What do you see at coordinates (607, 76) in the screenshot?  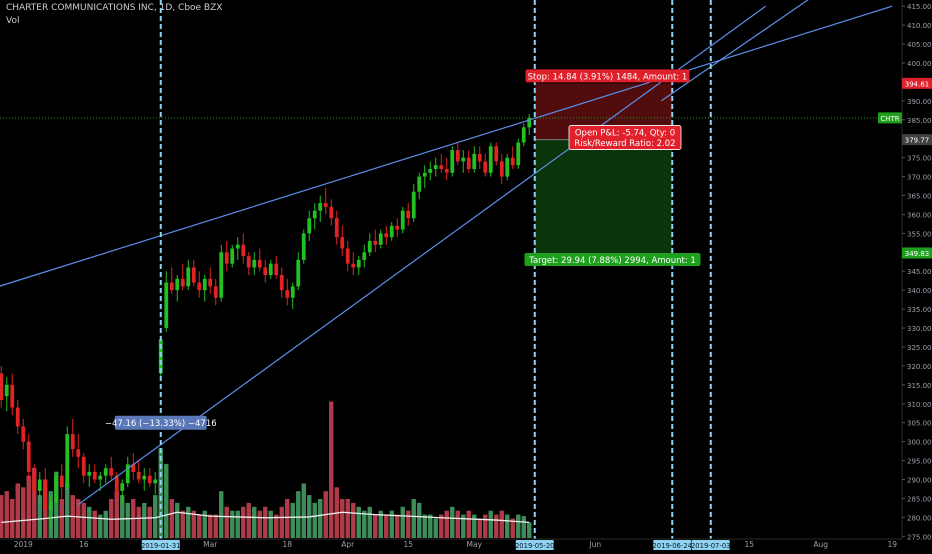 I see `stop-label-bg` at bounding box center [607, 76].